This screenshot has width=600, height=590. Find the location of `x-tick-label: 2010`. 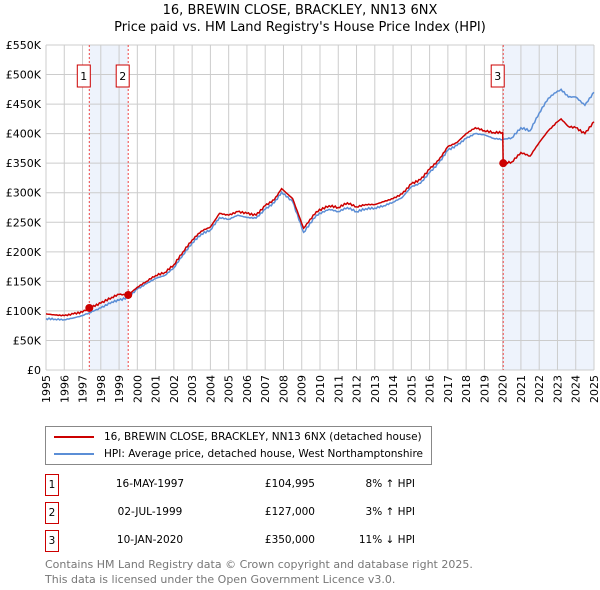

x-tick-label: 2010 is located at coordinates (320, 389).